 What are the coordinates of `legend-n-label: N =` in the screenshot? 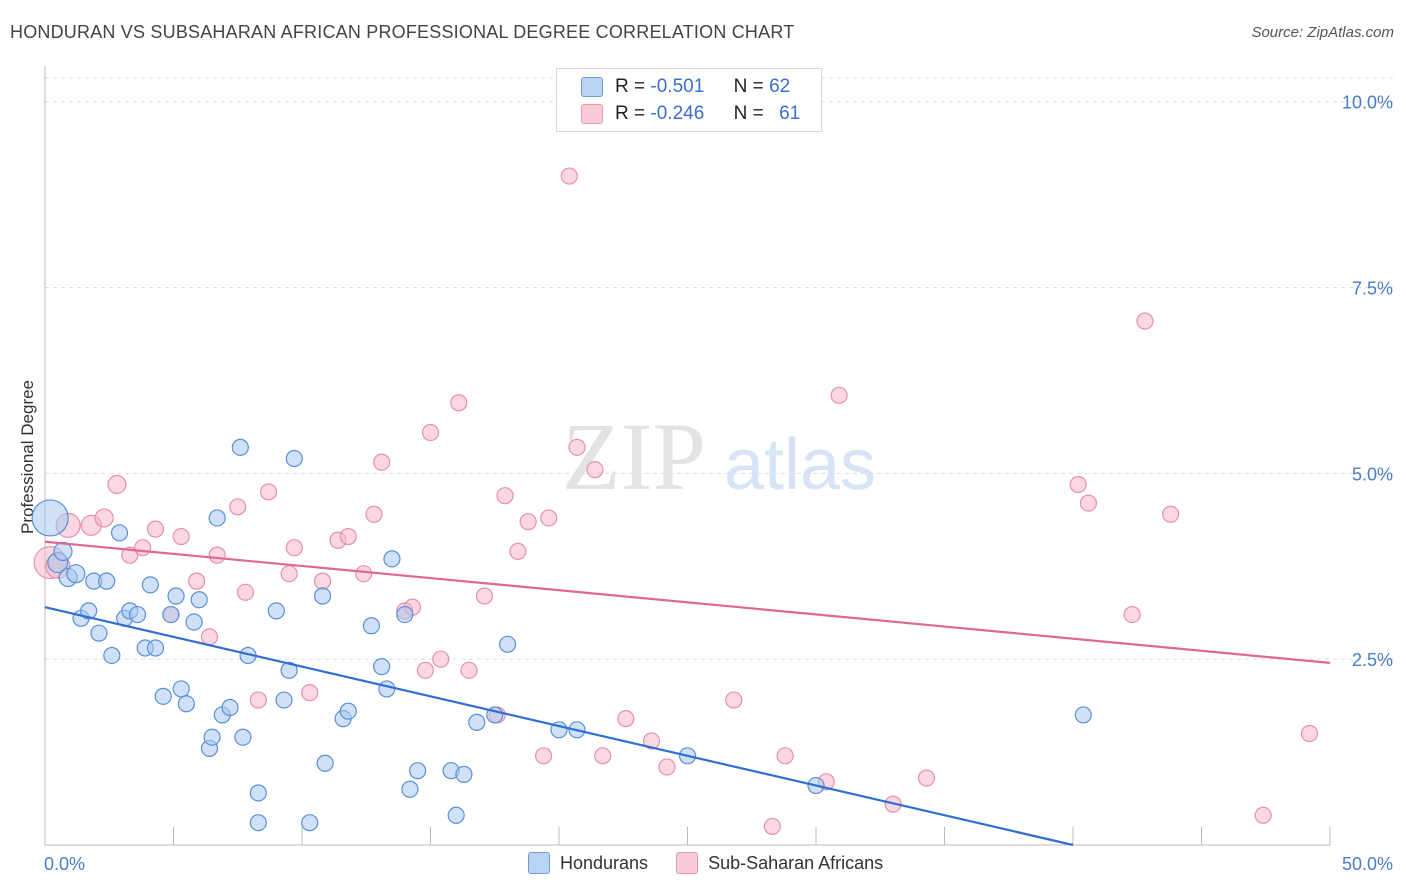 It's located at (748, 86).